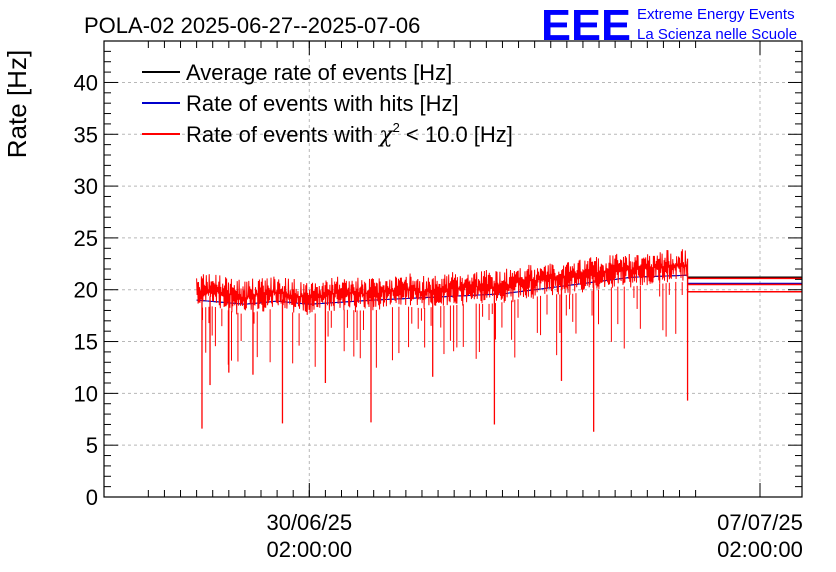  I want to click on legend-label-chi2: Rate of events with χ2 < 10.0 [Hz], so click(349, 134).